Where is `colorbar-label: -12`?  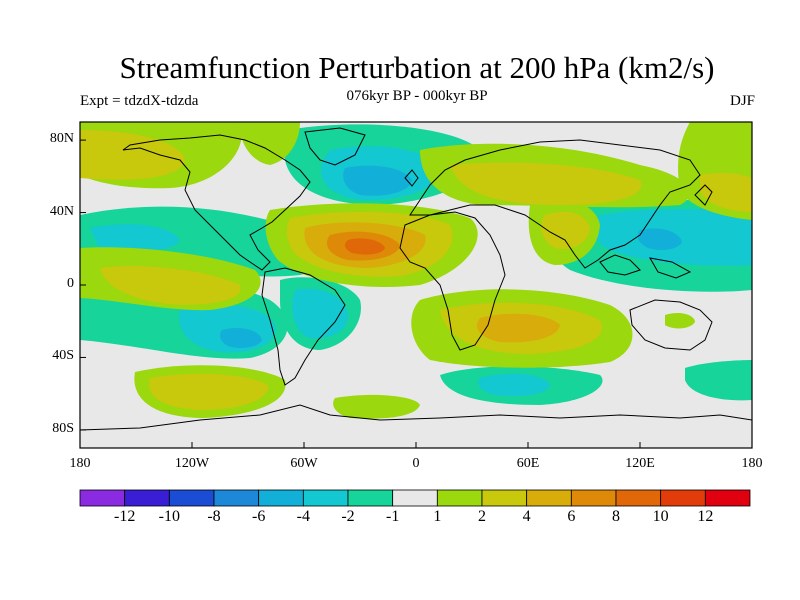
colorbar-label: -12 is located at coordinates (124, 516).